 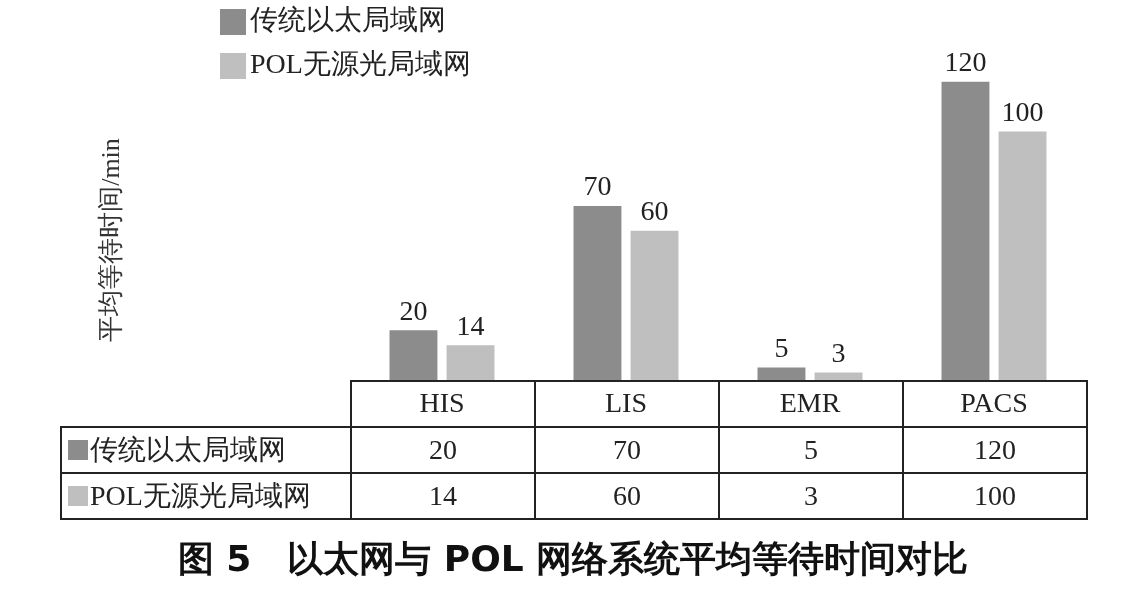 What do you see at coordinates (1022, 111) in the screenshot?
I see `data-label: 100` at bounding box center [1022, 111].